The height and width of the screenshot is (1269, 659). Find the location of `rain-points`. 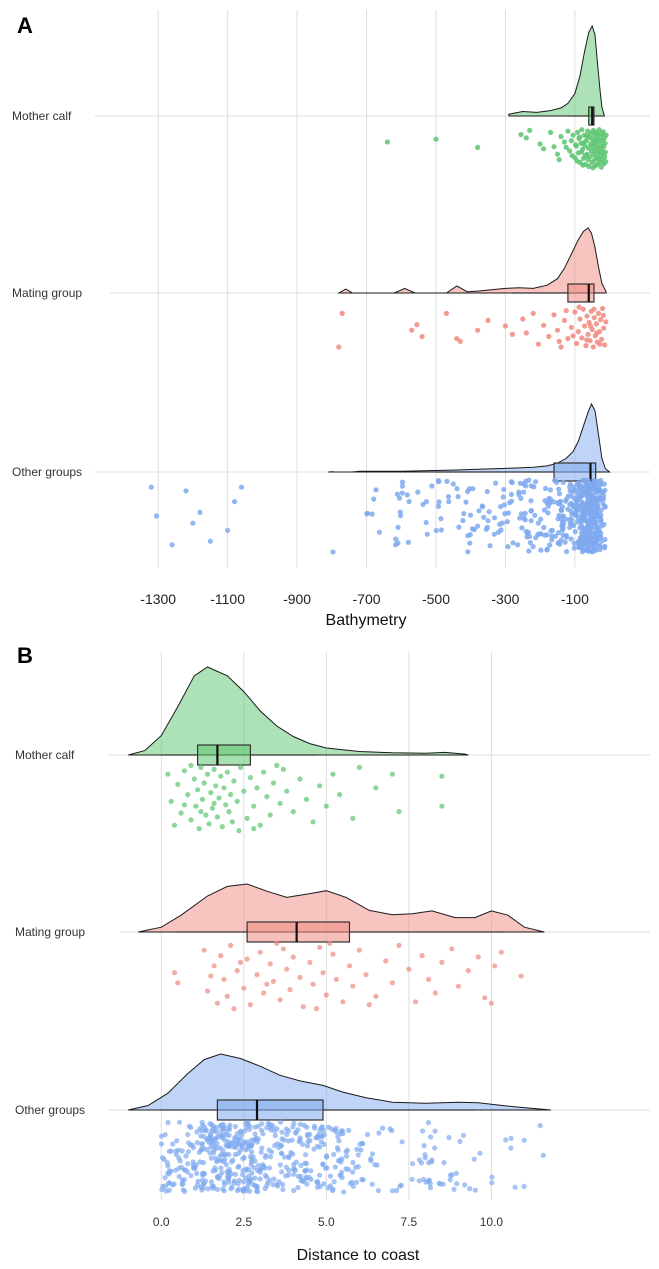

rain-points is located at coordinates (378, 516).